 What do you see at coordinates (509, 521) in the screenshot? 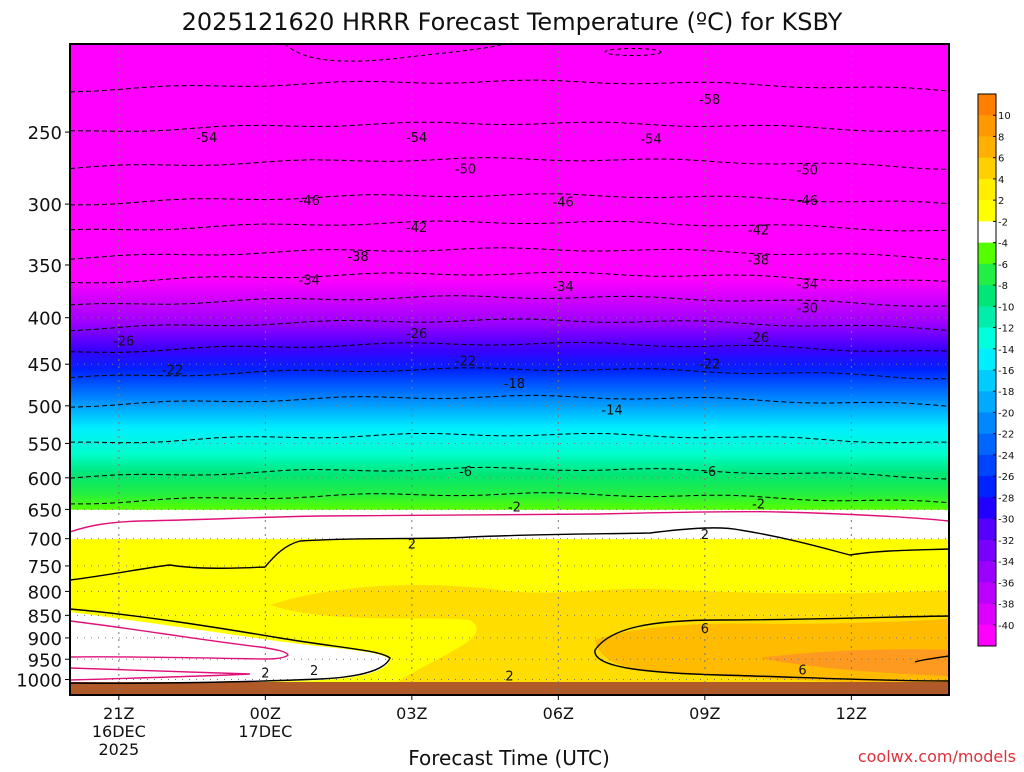
I see `zero-isotherm-upper` at bounding box center [509, 521].